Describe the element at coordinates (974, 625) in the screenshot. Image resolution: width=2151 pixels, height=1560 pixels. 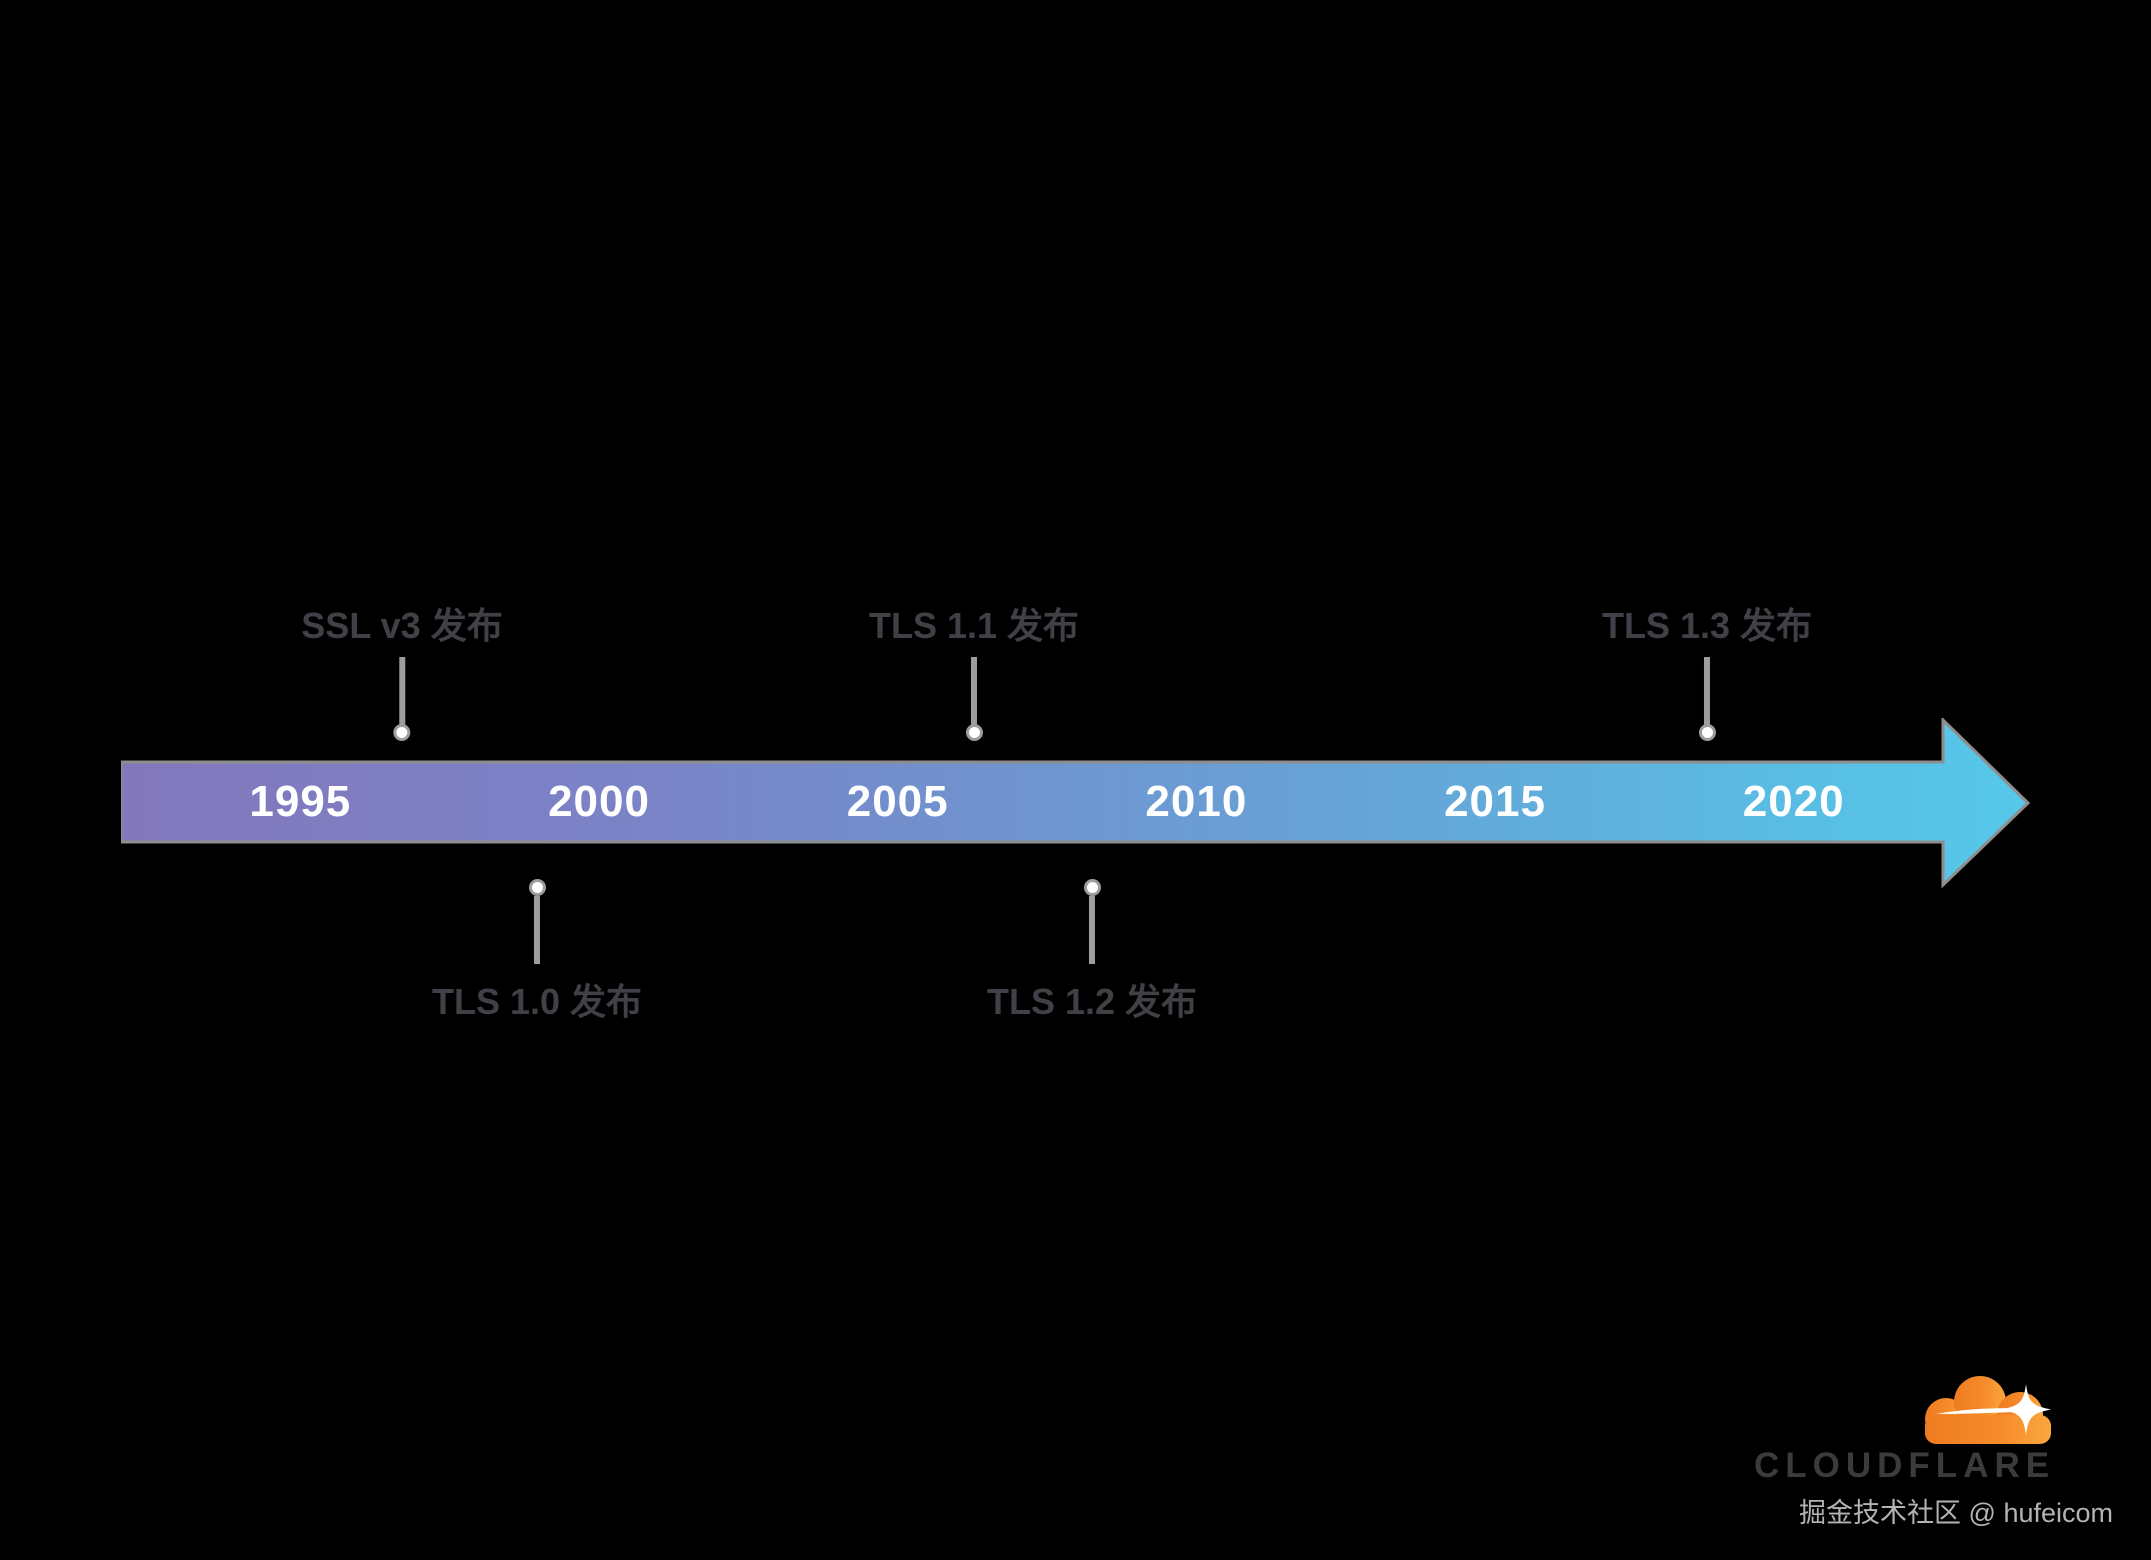
I see `event-label: TLS 1.1 发布` at that location.